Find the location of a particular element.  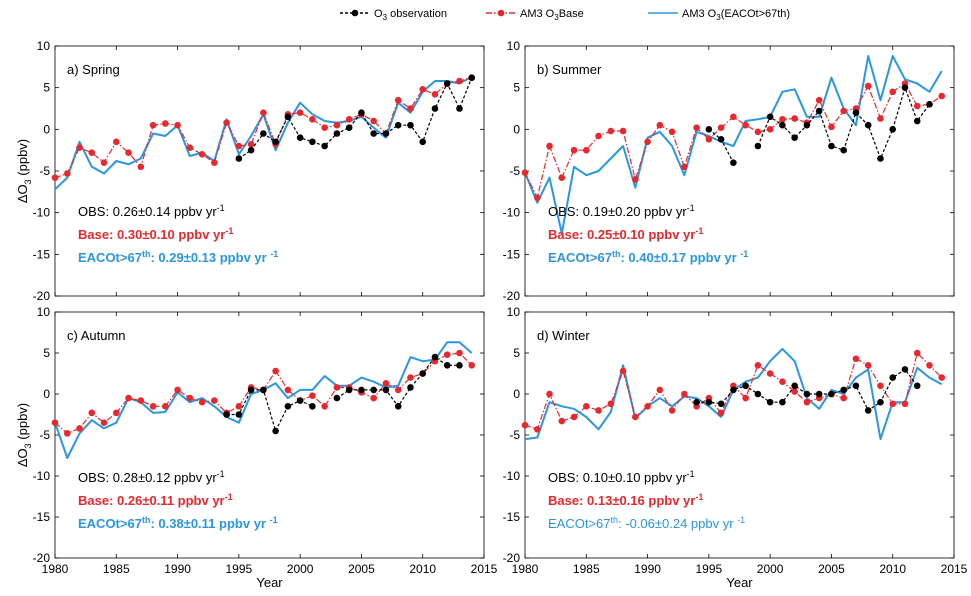

series-line-base is located at coordinates (263, 128).